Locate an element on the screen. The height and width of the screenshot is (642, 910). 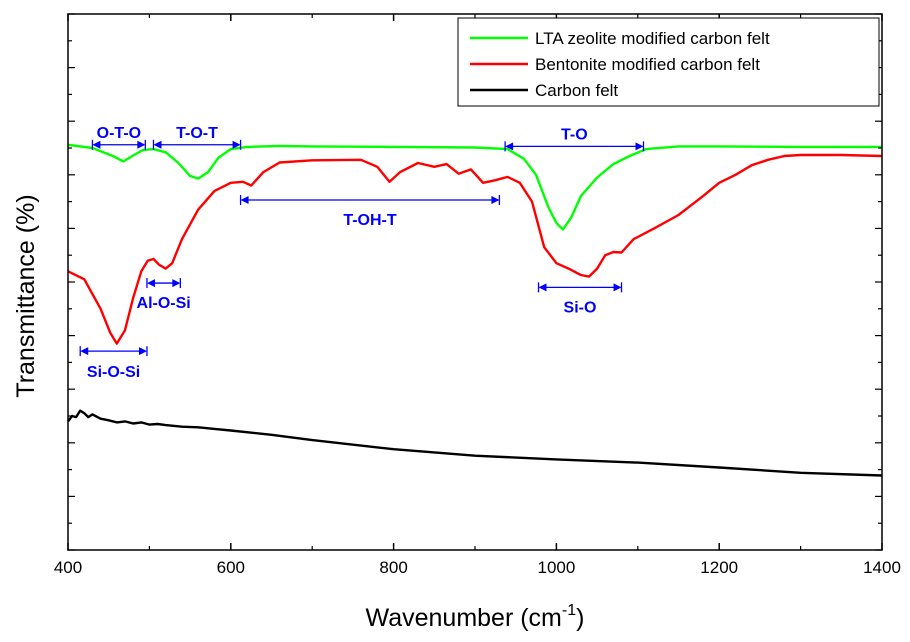
y-axis-title: Transmittance (%) is located at coordinates (26, 295).